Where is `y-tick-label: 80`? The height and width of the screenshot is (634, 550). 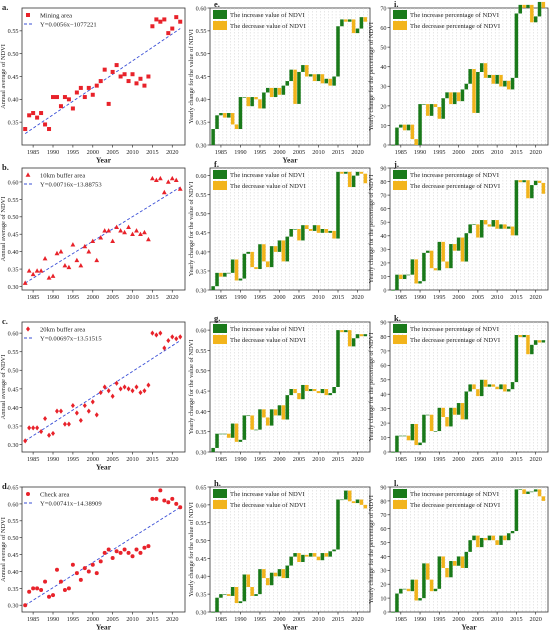
y-tick-label: 80 is located at coordinates (383, 501).